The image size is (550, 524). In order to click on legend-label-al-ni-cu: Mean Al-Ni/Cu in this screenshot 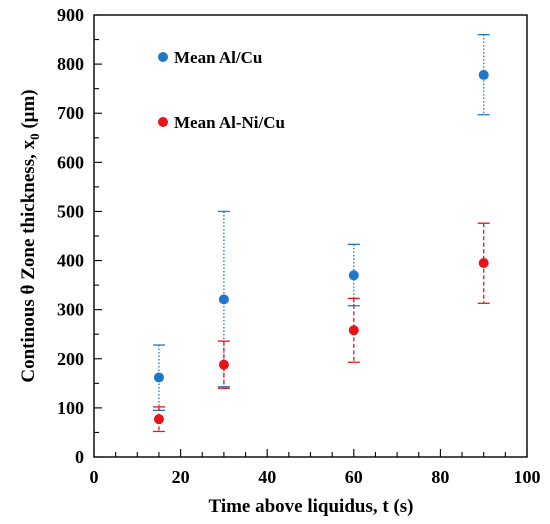, I will do `click(229, 122)`.